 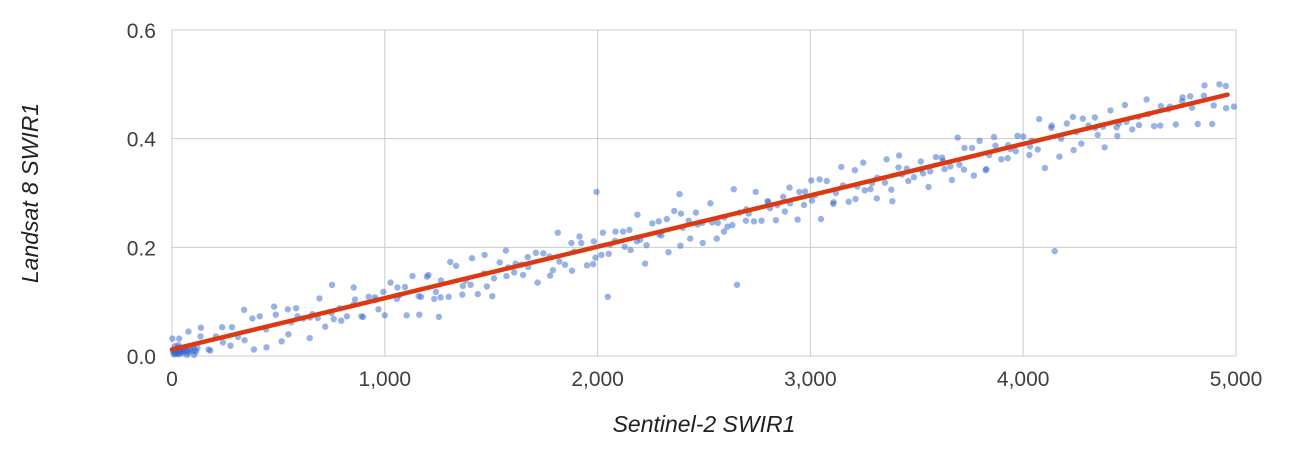 I want to click on x-tick-label: 4,000, so click(x=1023, y=379).